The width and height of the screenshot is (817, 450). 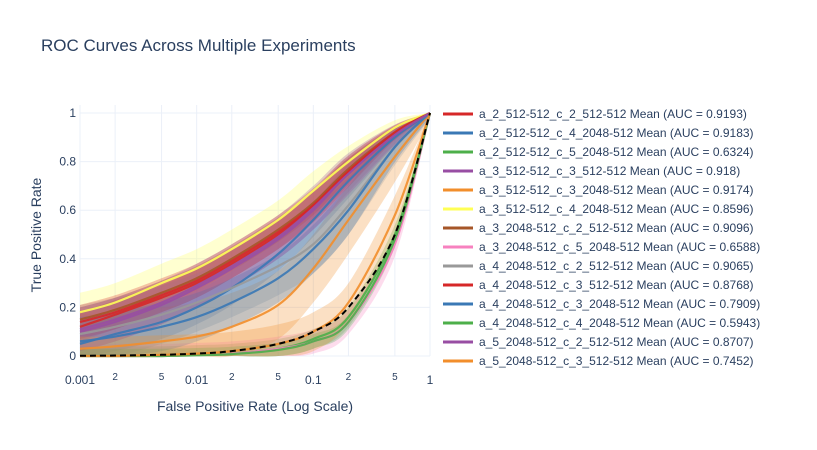 I want to click on chart-title: ROC Curves Across Multiple Experiments, so click(x=198, y=45).